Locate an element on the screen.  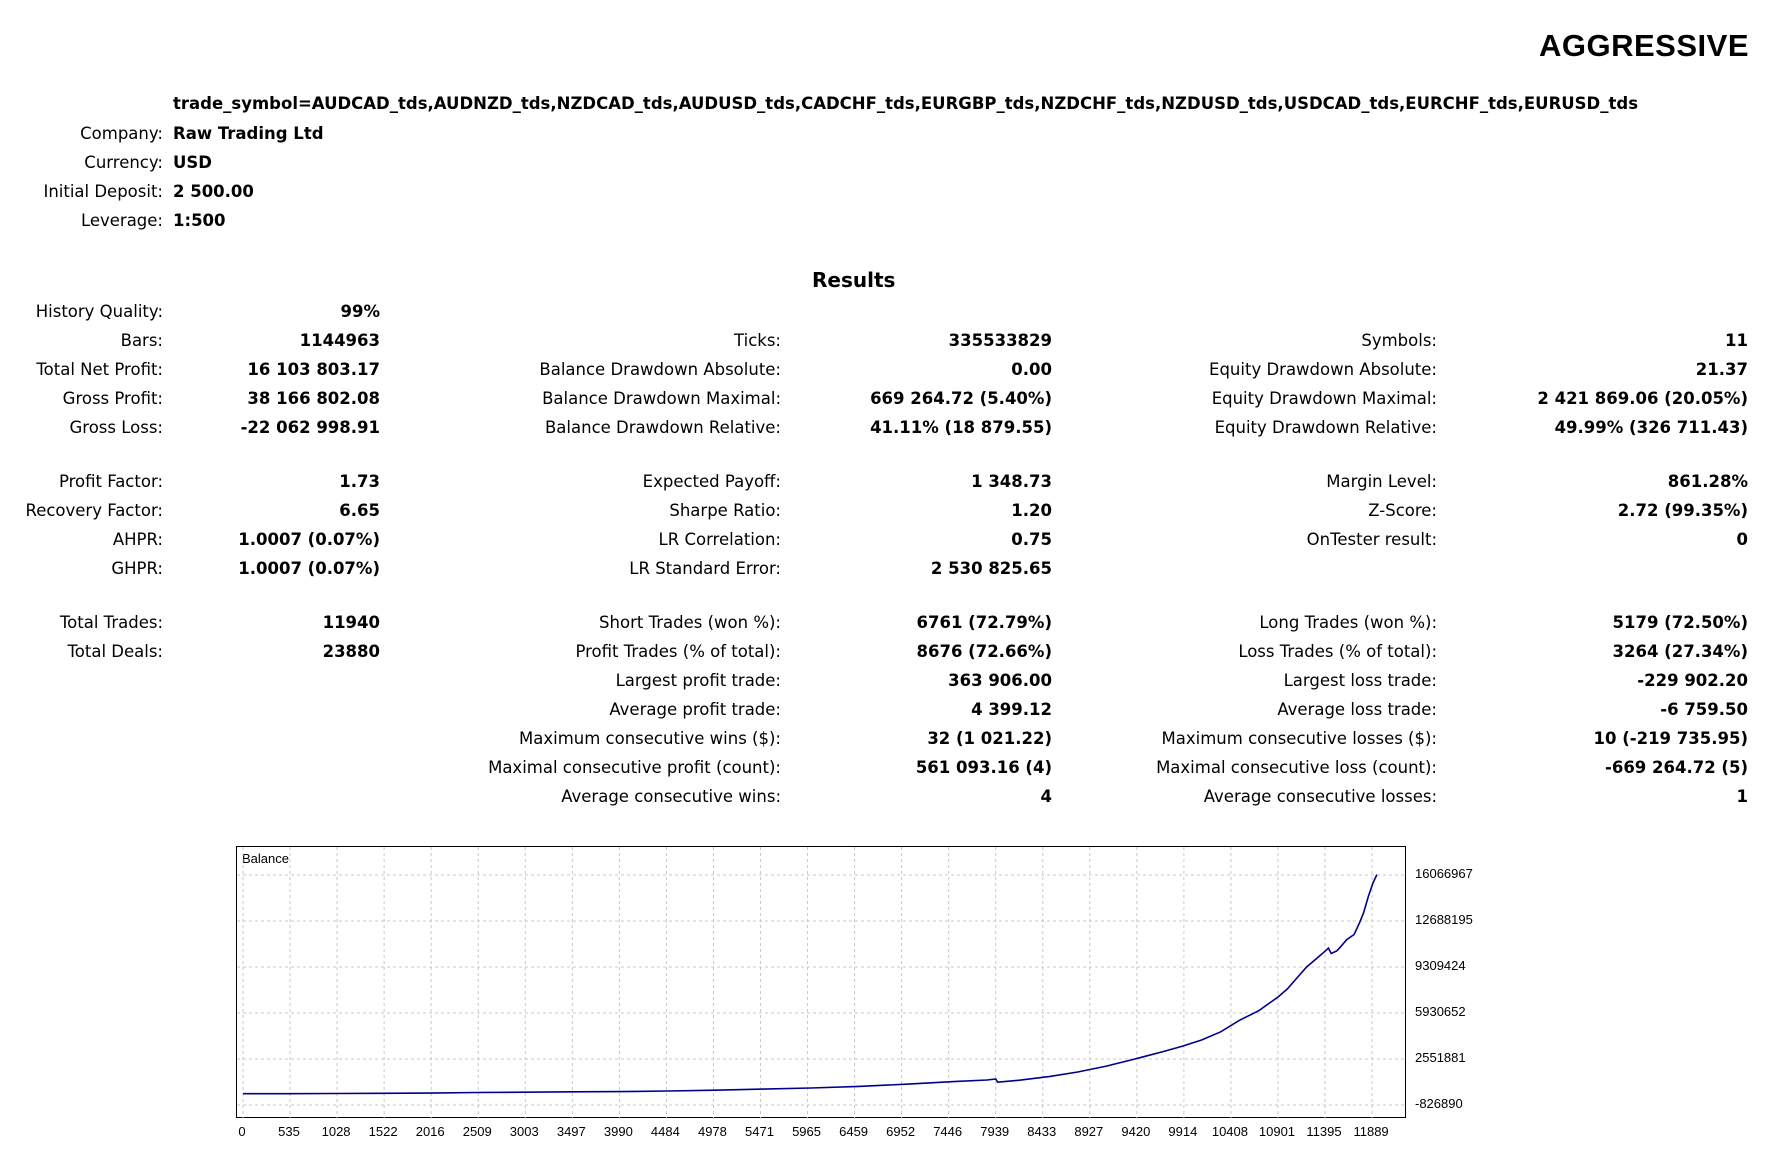
stat-label: Z-Score: is located at coordinates (1402, 510).